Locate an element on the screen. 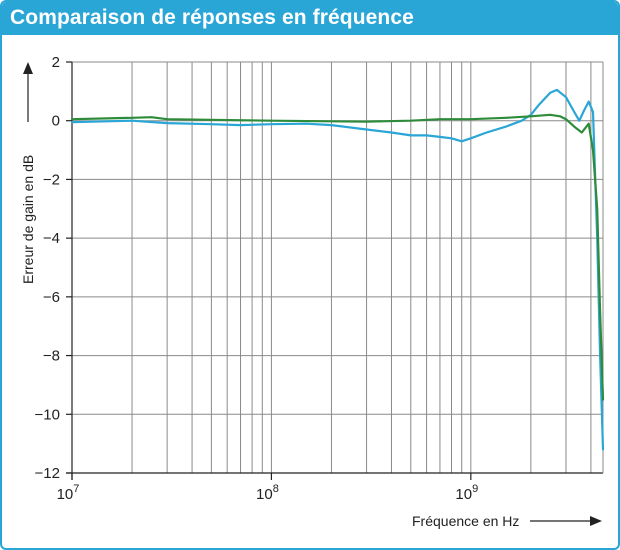 Image resolution: width=620 pixels, height=550 pixels. x-axis-arrow-head is located at coordinates (596, 521).